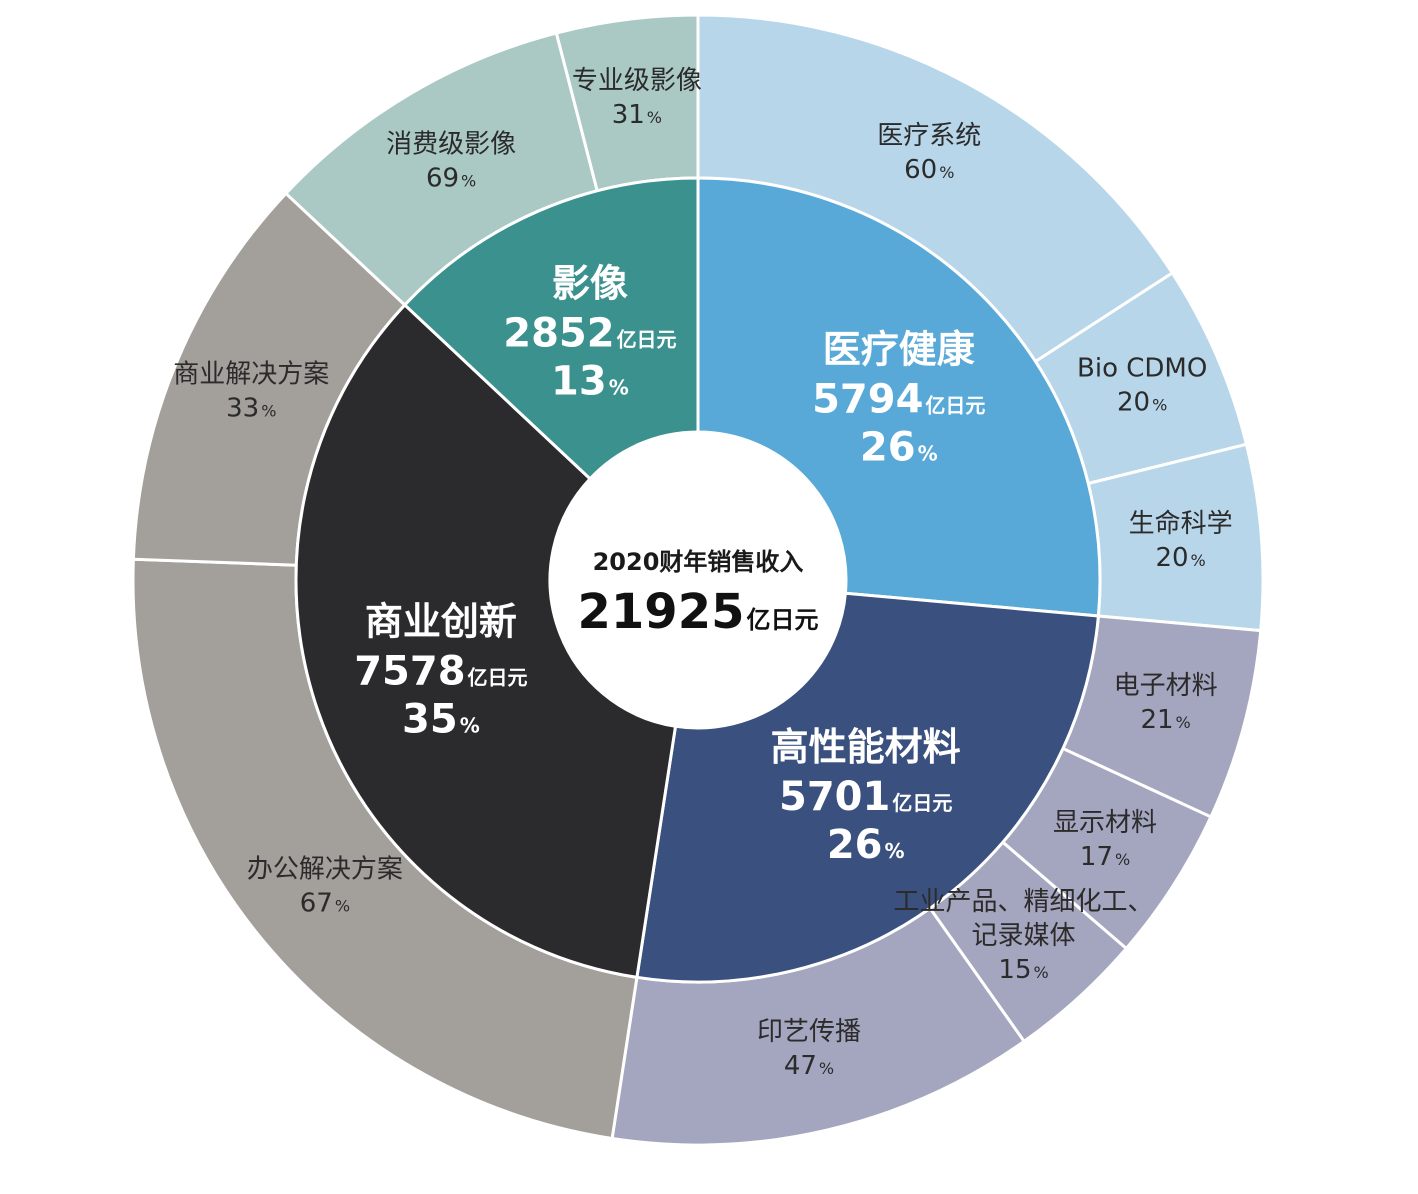  I want to click on center-total-value: 21925, so click(661, 612).